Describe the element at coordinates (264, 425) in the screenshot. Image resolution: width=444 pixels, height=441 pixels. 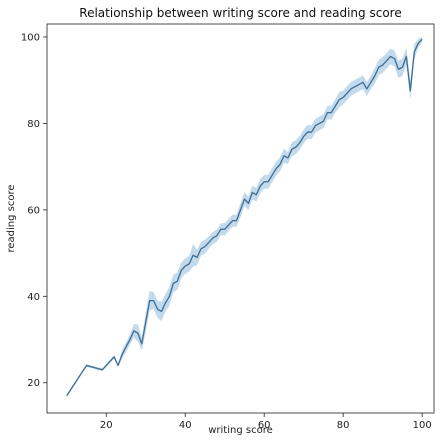
I see `x-tick-label: 60` at that location.